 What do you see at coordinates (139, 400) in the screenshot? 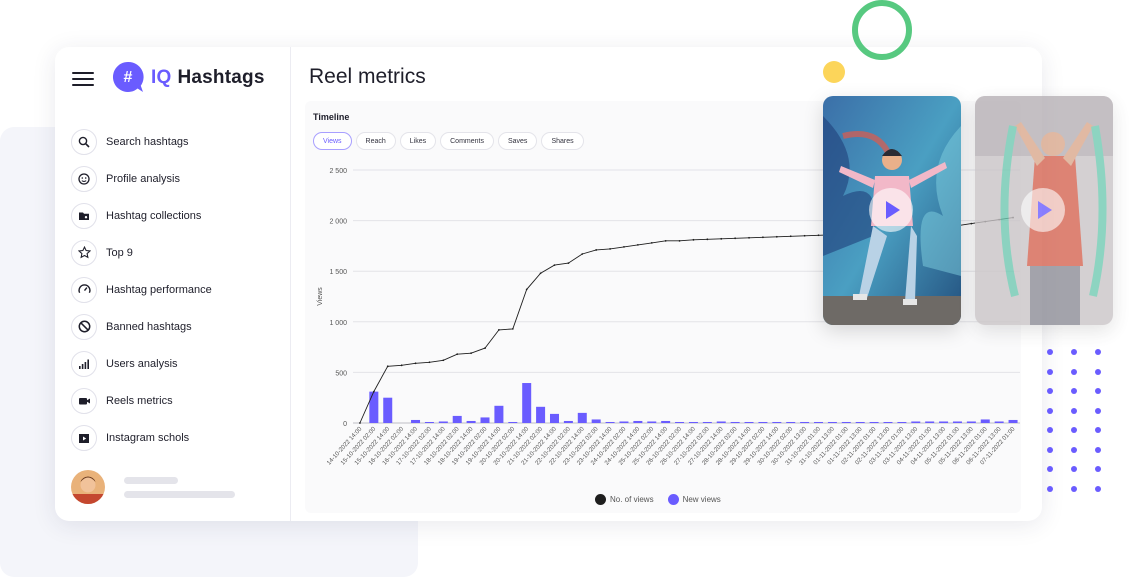
I see `sidebar-item-label: Reels metrics` at bounding box center [139, 400].